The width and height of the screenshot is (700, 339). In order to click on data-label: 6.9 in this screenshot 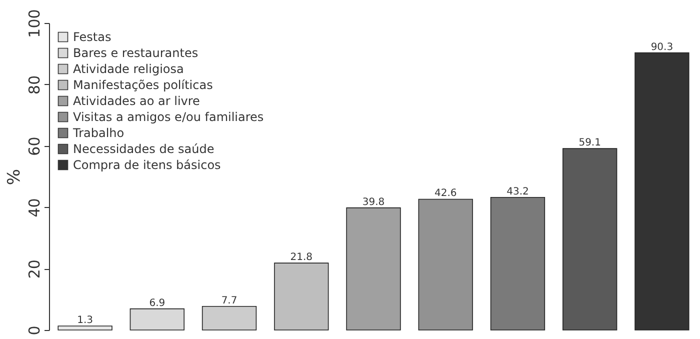, I will do `click(157, 303)`.